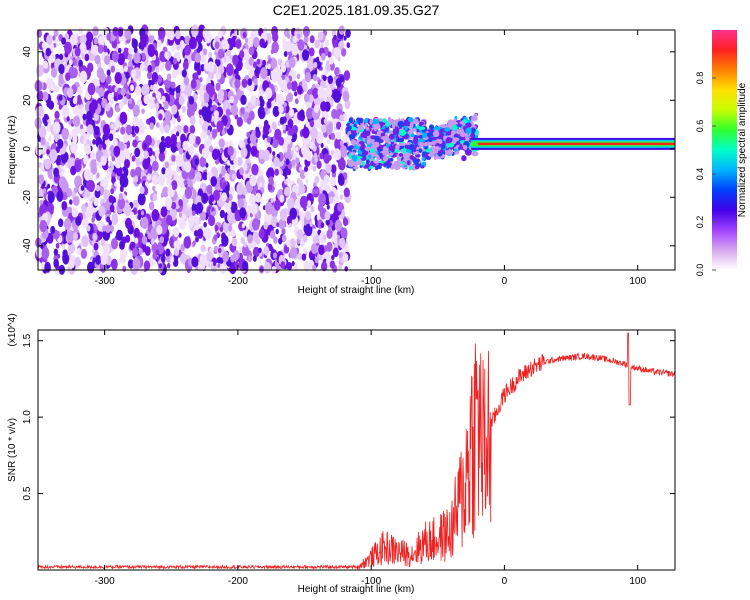 The width and height of the screenshot is (750, 600). Describe the element at coordinates (700, 126) in the screenshot. I see `colorbar-tick-label: 0.6` at that location.